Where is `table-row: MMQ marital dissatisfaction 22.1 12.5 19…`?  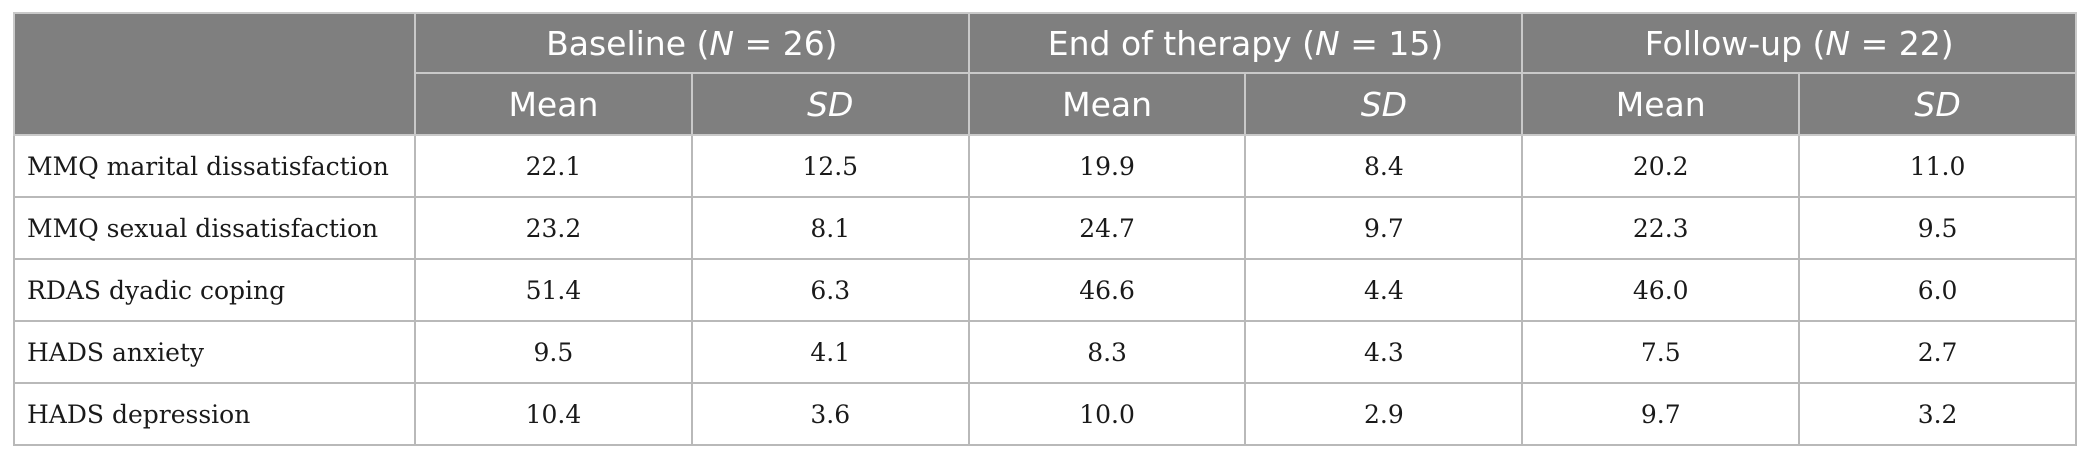
table-row: MMQ marital dissatisfaction 22.1 12.5 19… is located at coordinates (1045, 166).